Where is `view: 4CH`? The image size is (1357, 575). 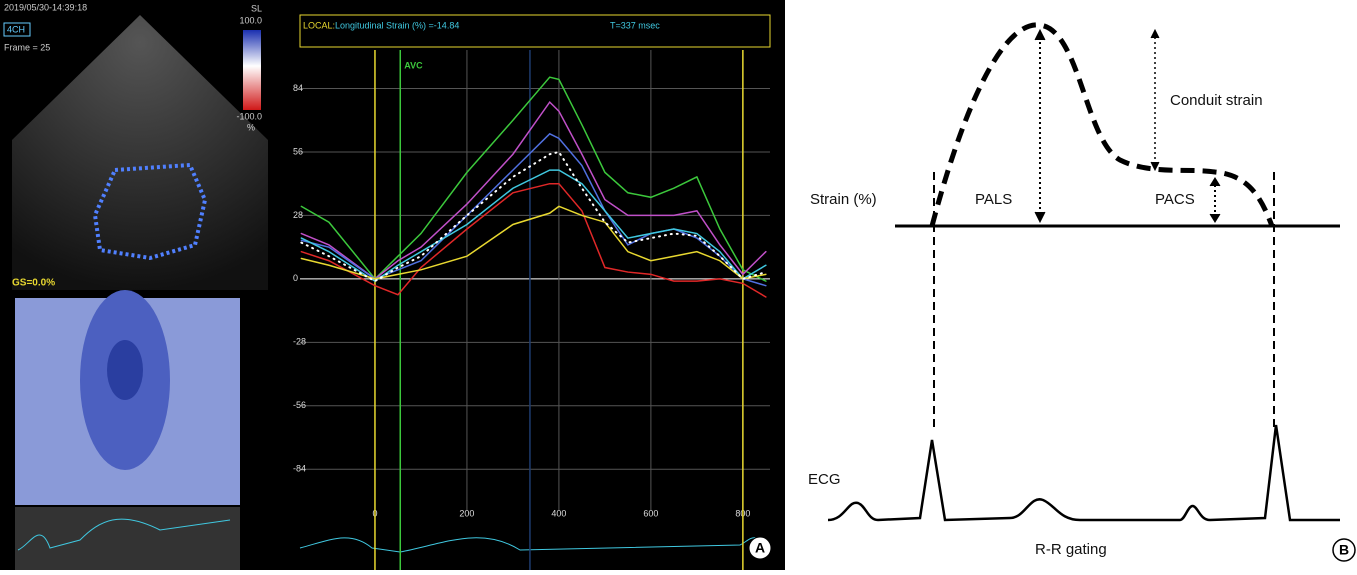
view: 4CH is located at coordinates (16, 29).